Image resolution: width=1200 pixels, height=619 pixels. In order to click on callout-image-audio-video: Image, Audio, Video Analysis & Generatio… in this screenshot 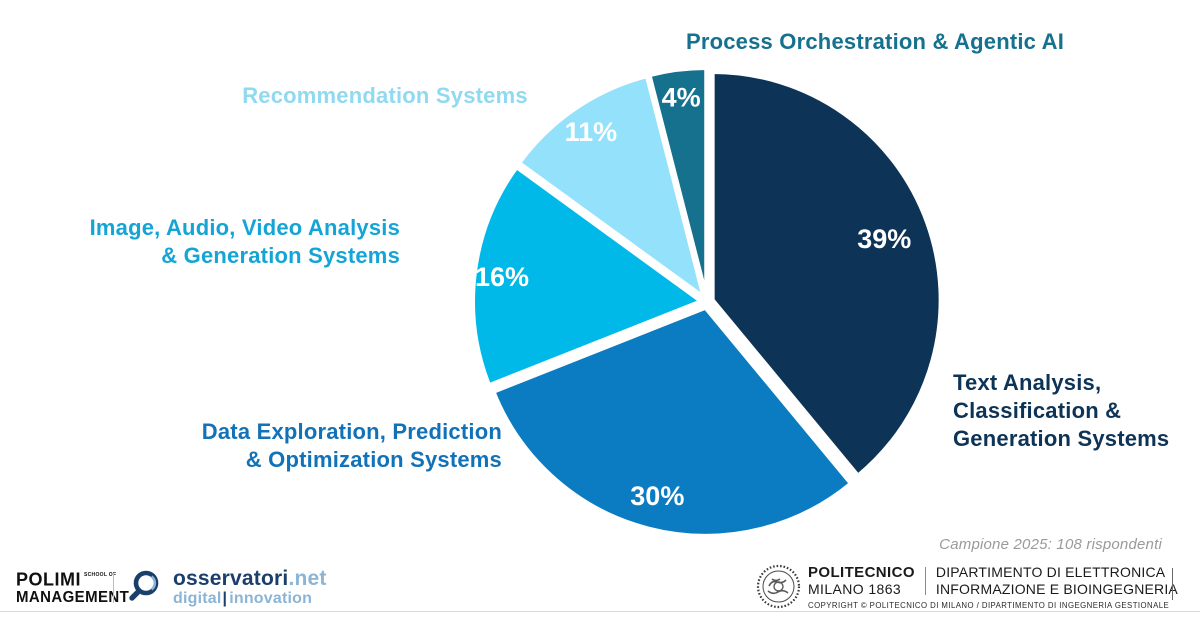, I will do `click(244, 241)`.